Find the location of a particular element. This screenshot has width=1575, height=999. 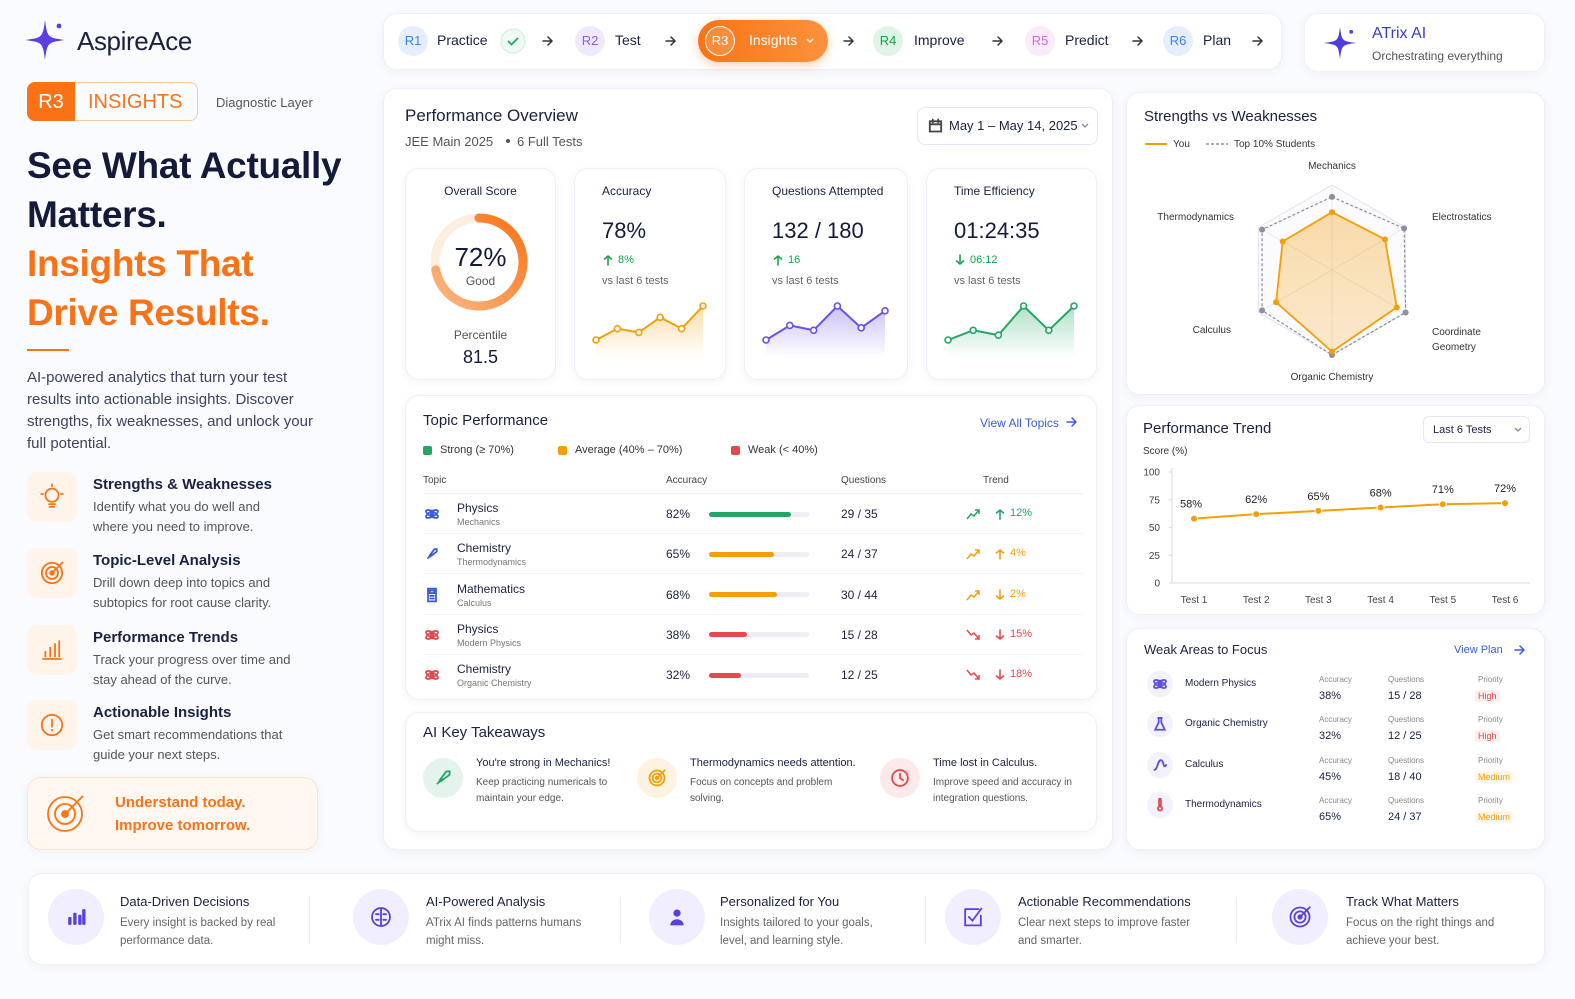

radar-axis-label: Thermodynamics is located at coordinates (1195, 217).